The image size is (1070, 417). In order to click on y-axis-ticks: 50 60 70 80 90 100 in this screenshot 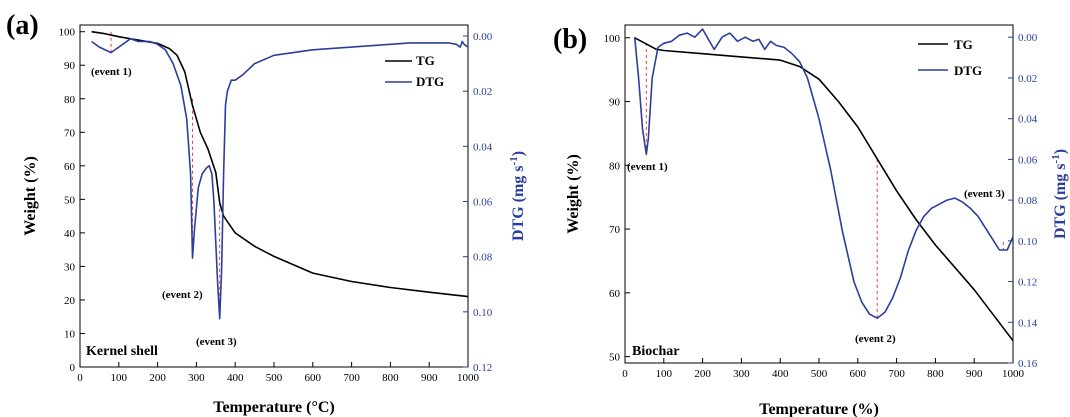, I will do `click(617, 198)`.